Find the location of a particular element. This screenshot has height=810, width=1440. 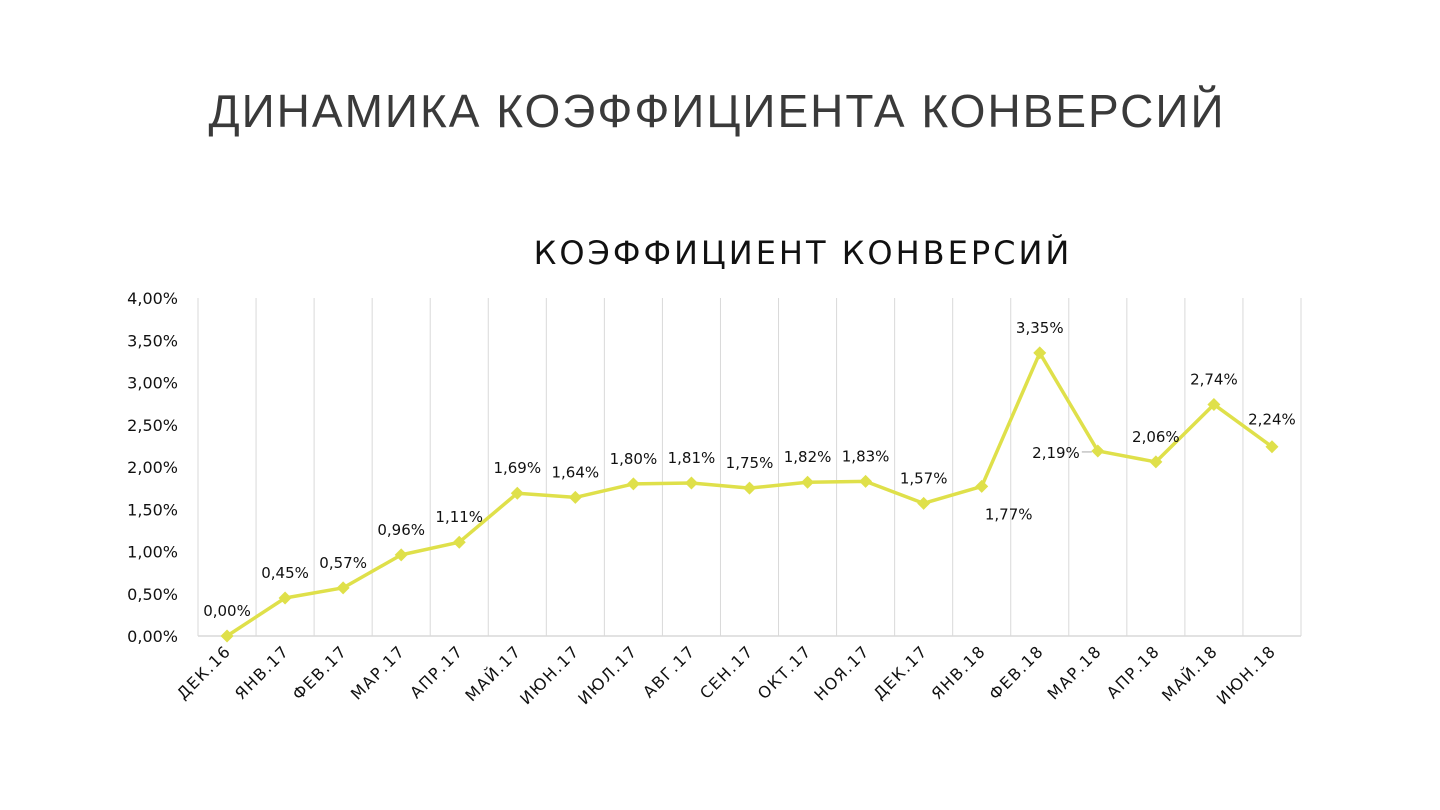

data-label: 1,57% is located at coordinates (924, 478).